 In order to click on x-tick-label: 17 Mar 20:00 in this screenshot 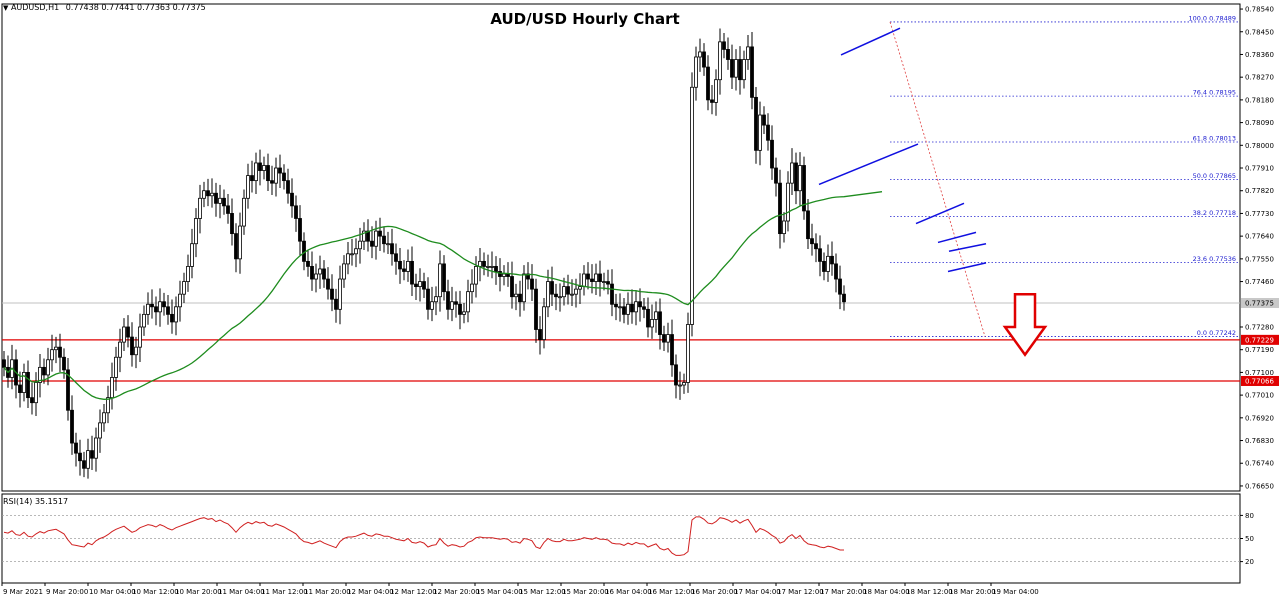, I will do `click(843, 592)`.